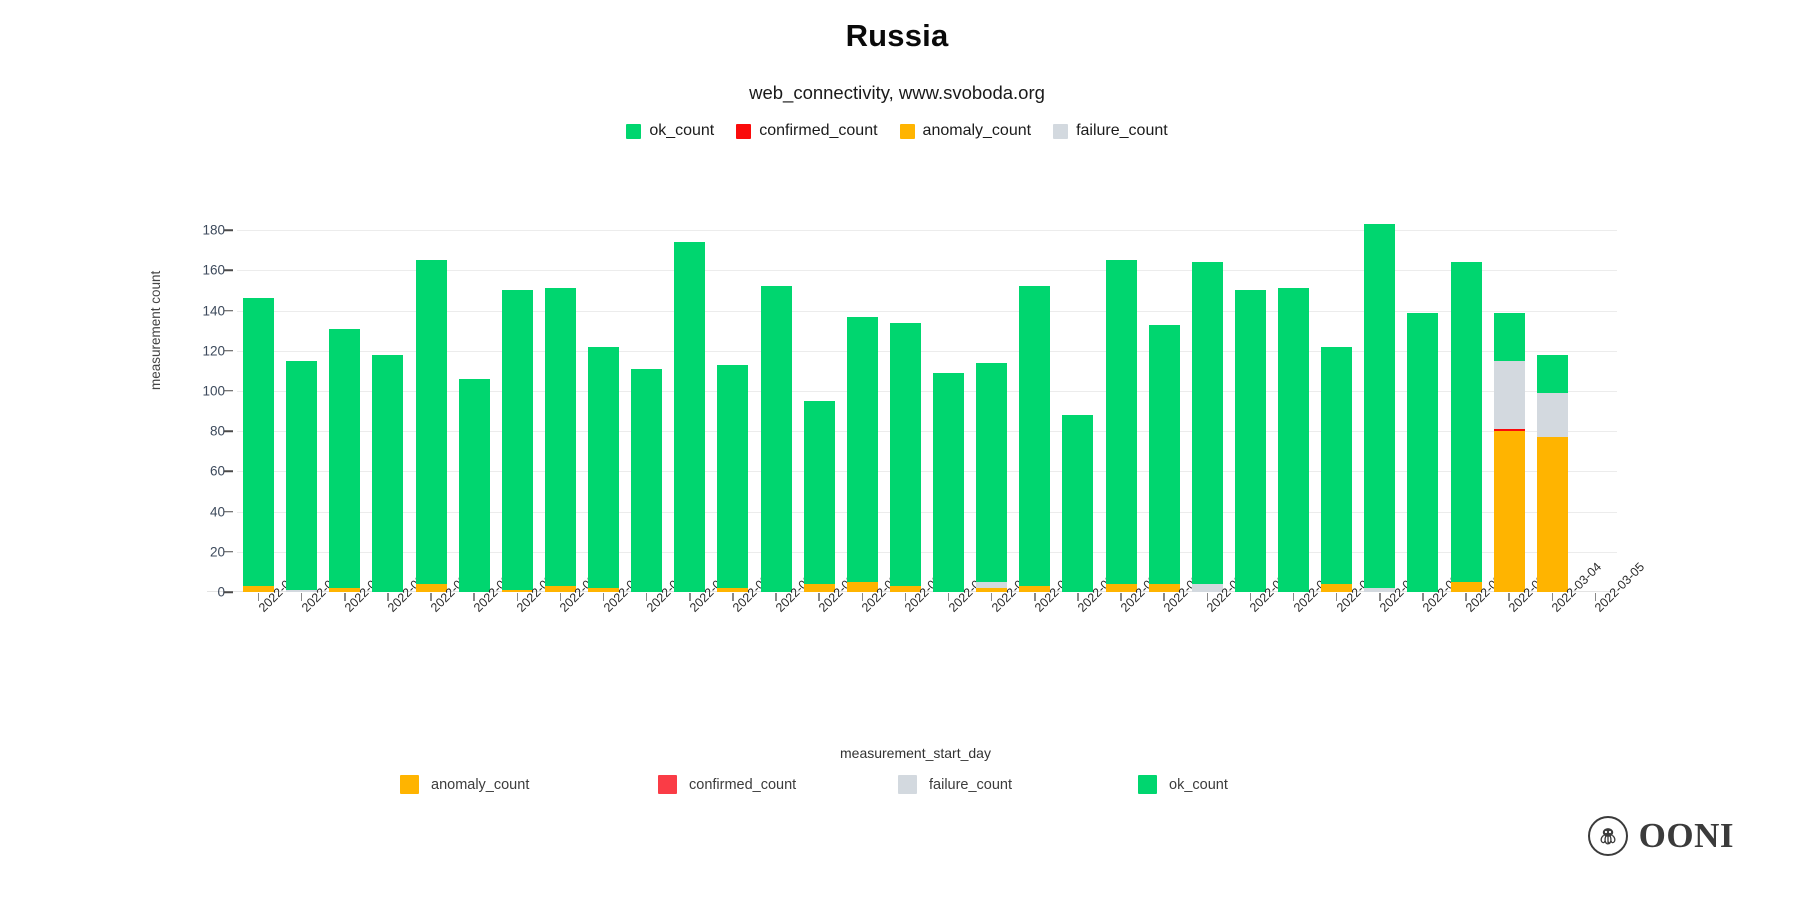  Describe the element at coordinates (778, 784) in the screenshot. I see `legend-bottom-item-confirmed_count: confirmed_count` at that location.